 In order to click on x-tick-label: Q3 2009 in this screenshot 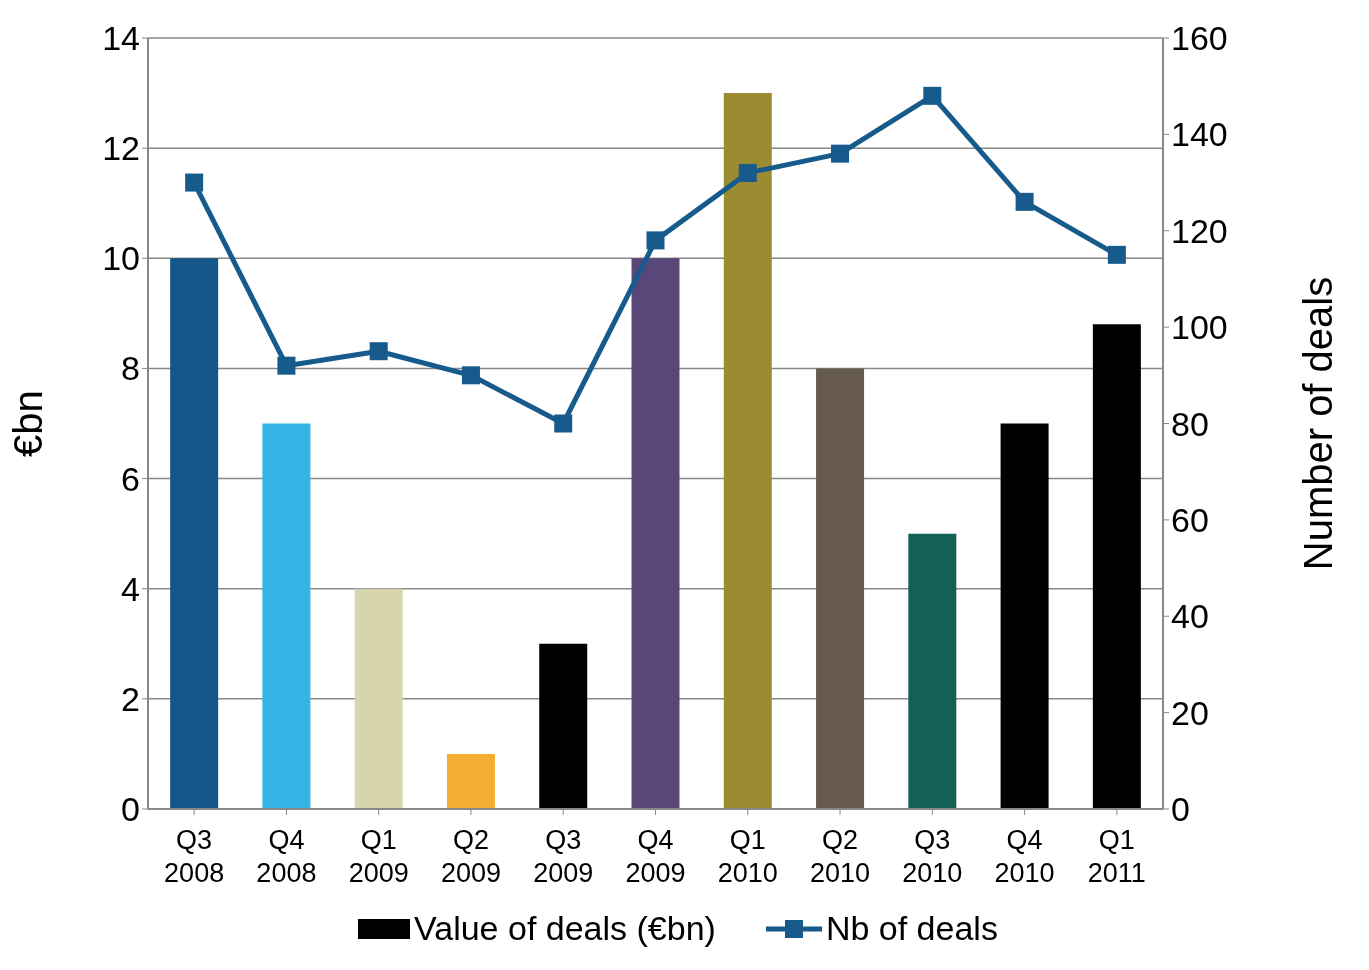, I will do `click(563, 856)`.